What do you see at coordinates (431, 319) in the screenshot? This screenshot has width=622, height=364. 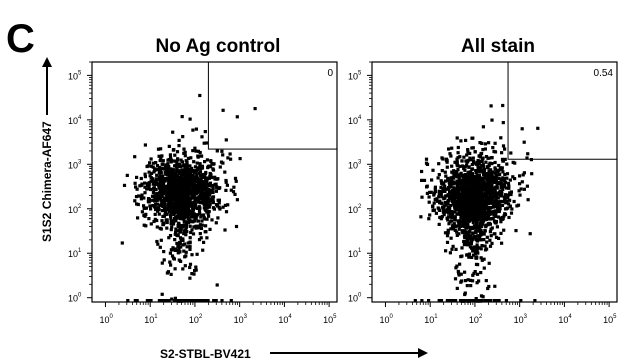 I see `x-tick-label: 10¹` at bounding box center [431, 319].